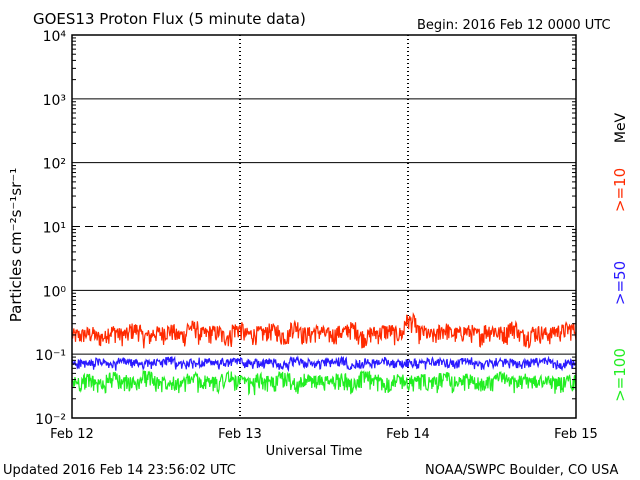 This screenshot has height=480, width=640. Describe the element at coordinates (50, 356) in the screenshot. I see `y-tick-label: 10⁻¹` at that location.